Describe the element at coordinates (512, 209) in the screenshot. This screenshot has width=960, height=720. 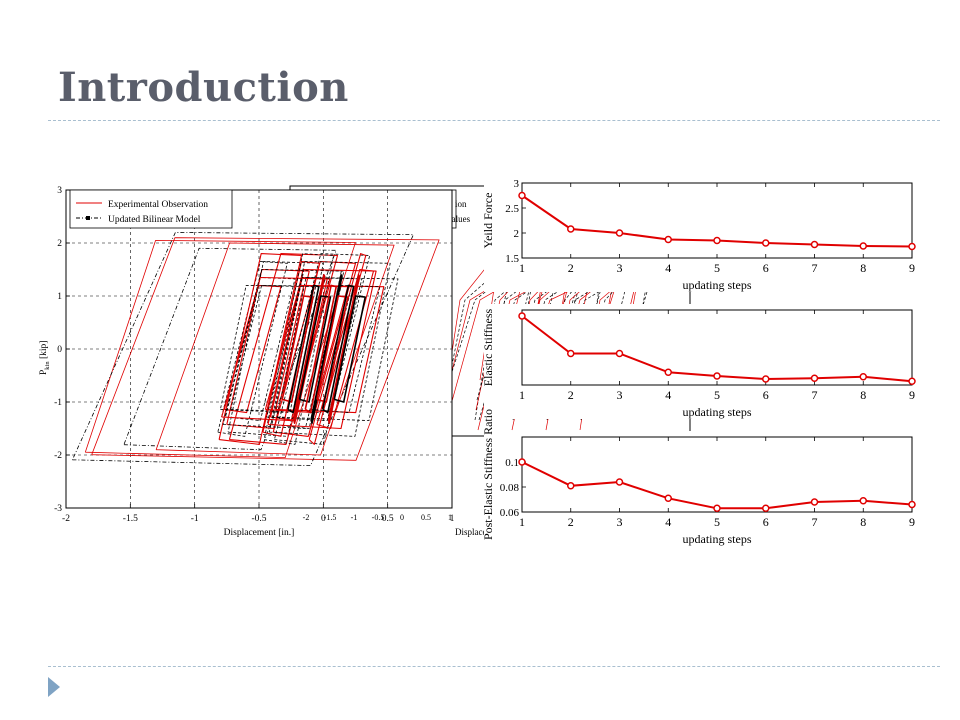
I see `yield-force-y-tick-label: 2.5` at that location.